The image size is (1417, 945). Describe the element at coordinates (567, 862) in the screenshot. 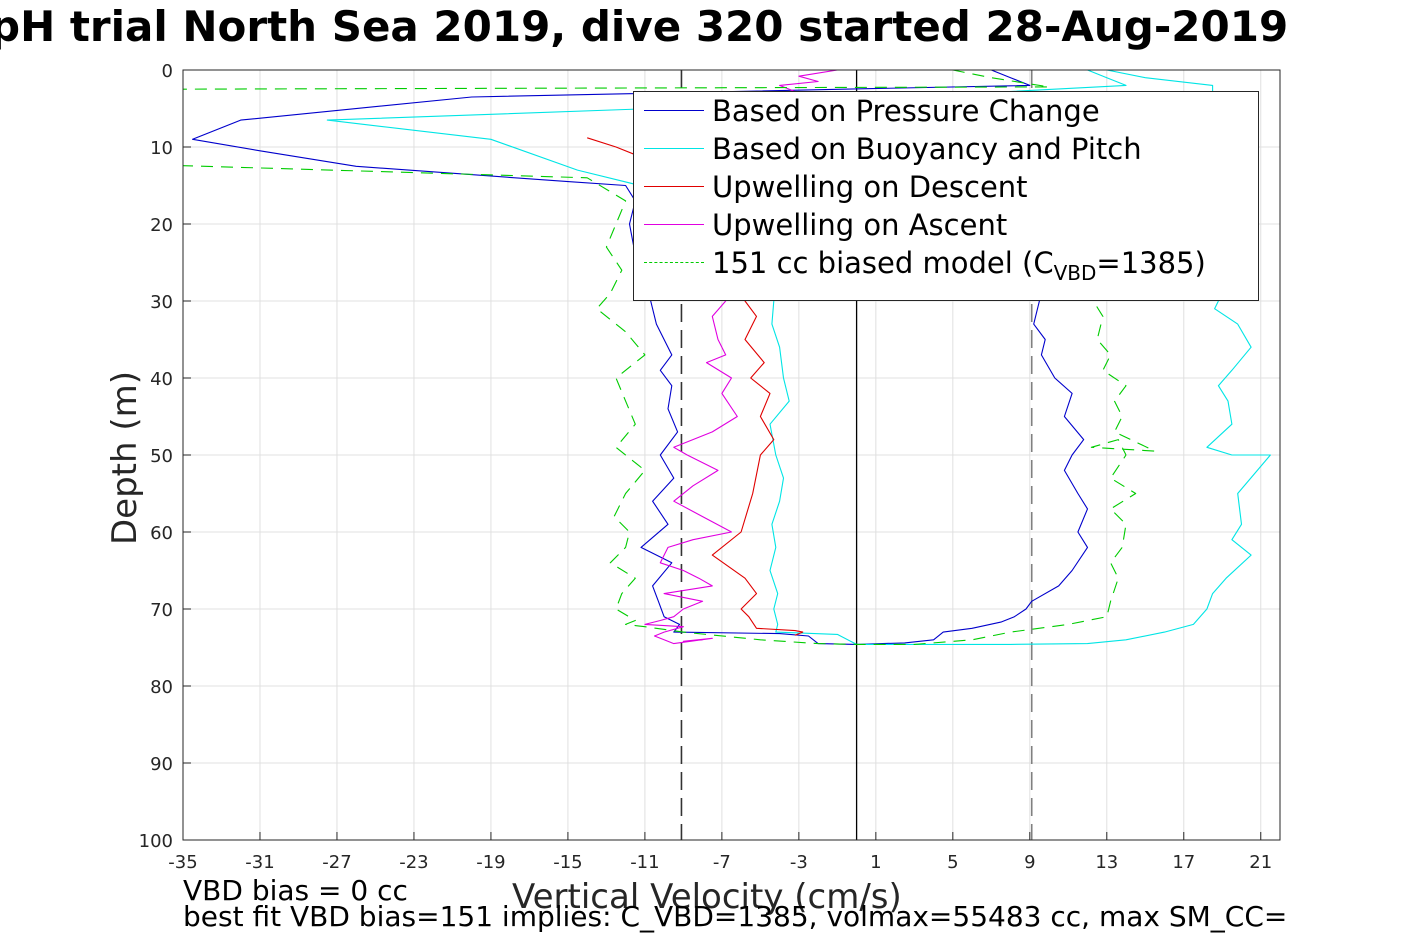

I see `x-tick-label: -15` at that location.